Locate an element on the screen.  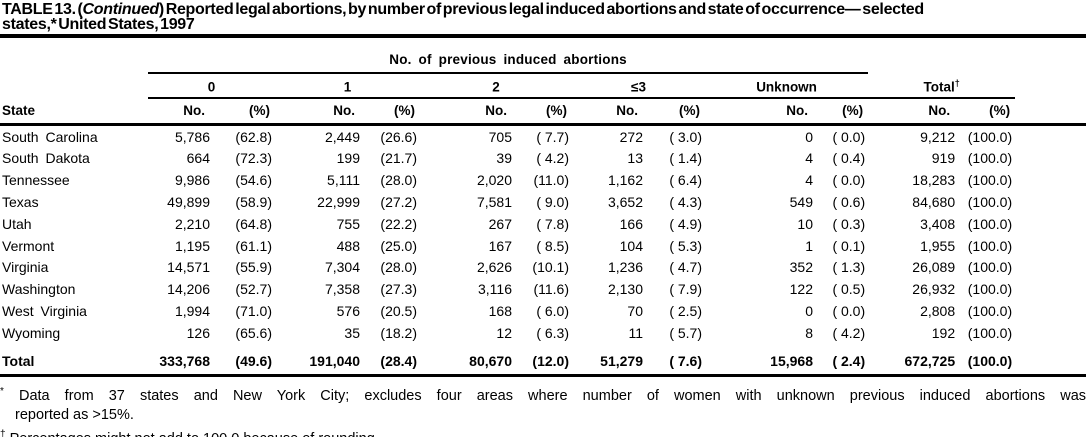
pct-cell: (58.9) is located at coordinates (253, 202).